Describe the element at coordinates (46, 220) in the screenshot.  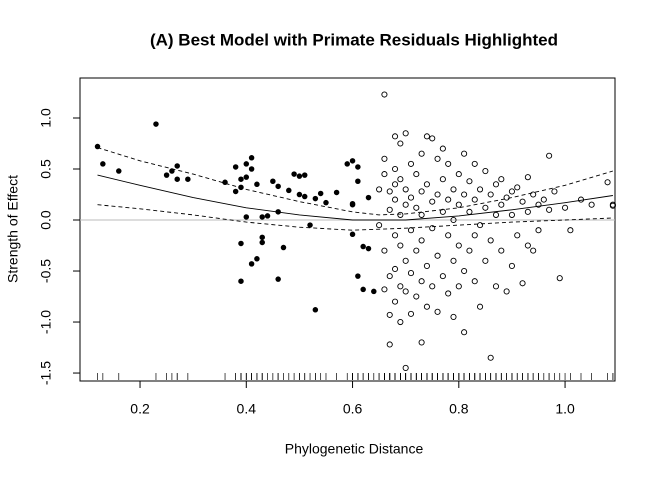
I see `y-tick-label: 0.0` at that location.